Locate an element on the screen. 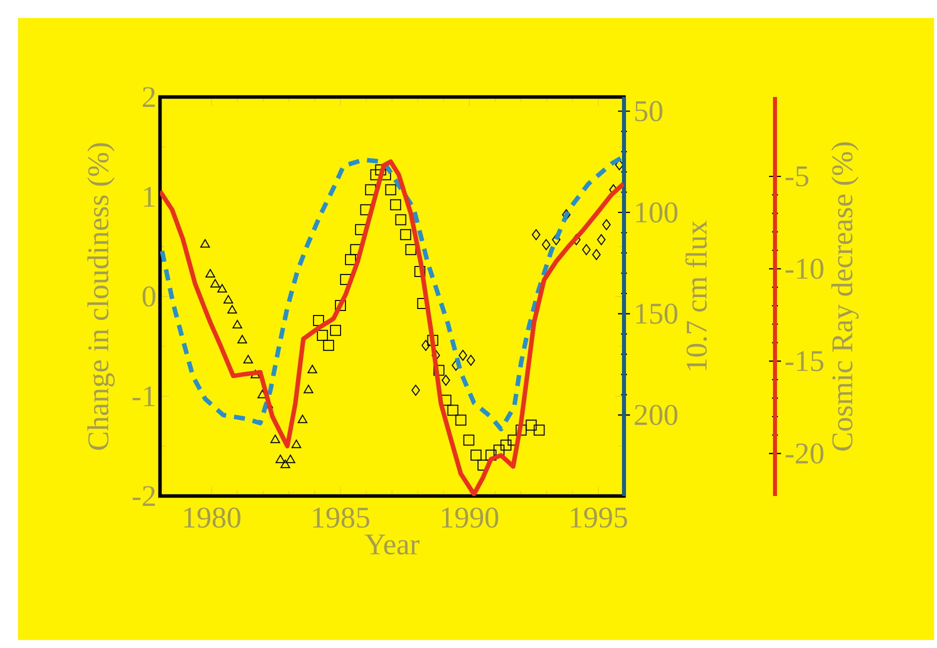 Image resolution: width=937 pixels, height=648 pixels. y2-axis-title: 10.7 cm flux is located at coordinates (696, 295).